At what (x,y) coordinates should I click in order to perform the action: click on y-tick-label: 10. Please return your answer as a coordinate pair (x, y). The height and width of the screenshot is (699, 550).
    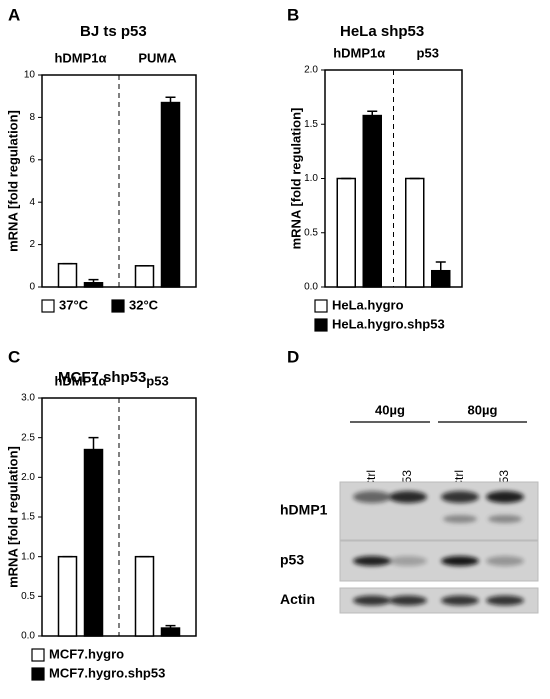
    Looking at the image, I should click on (30, 75).